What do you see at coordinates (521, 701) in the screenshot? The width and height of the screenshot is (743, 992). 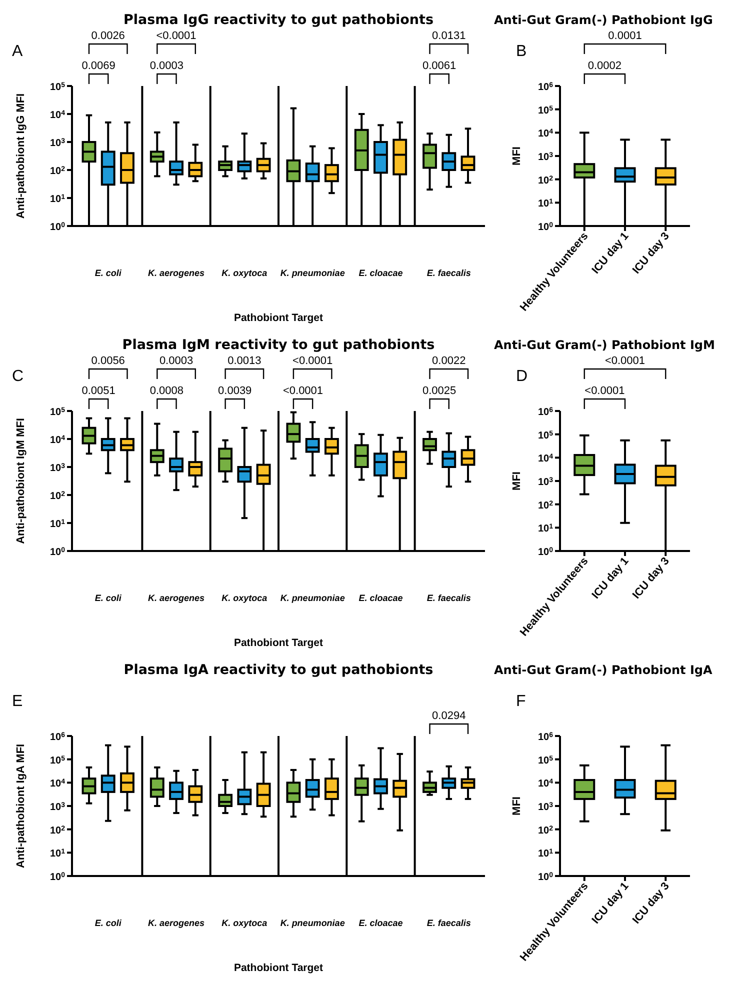 I see `text: F` at bounding box center [521, 701].